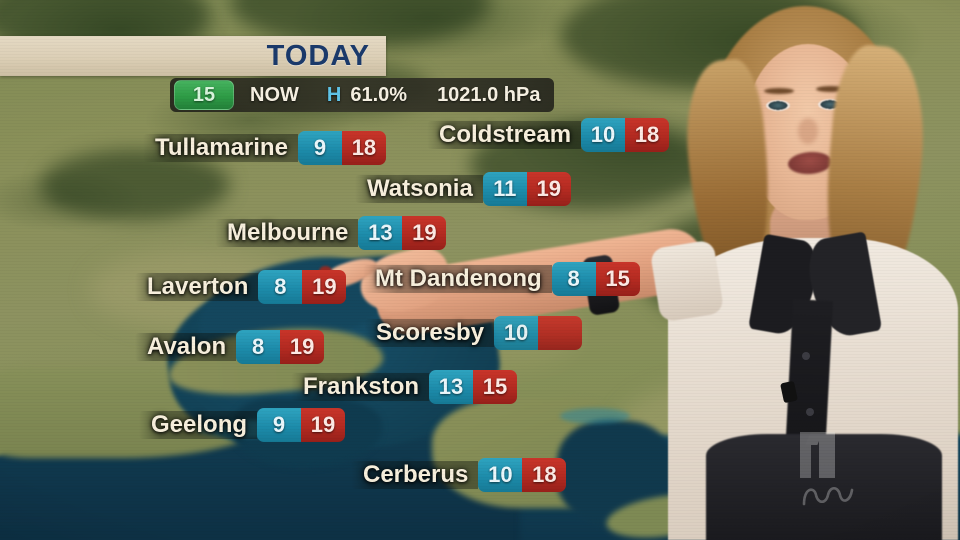  Describe the element at coordinates (135, 185) in the screenshot. I see `terrain-patch` at that location.